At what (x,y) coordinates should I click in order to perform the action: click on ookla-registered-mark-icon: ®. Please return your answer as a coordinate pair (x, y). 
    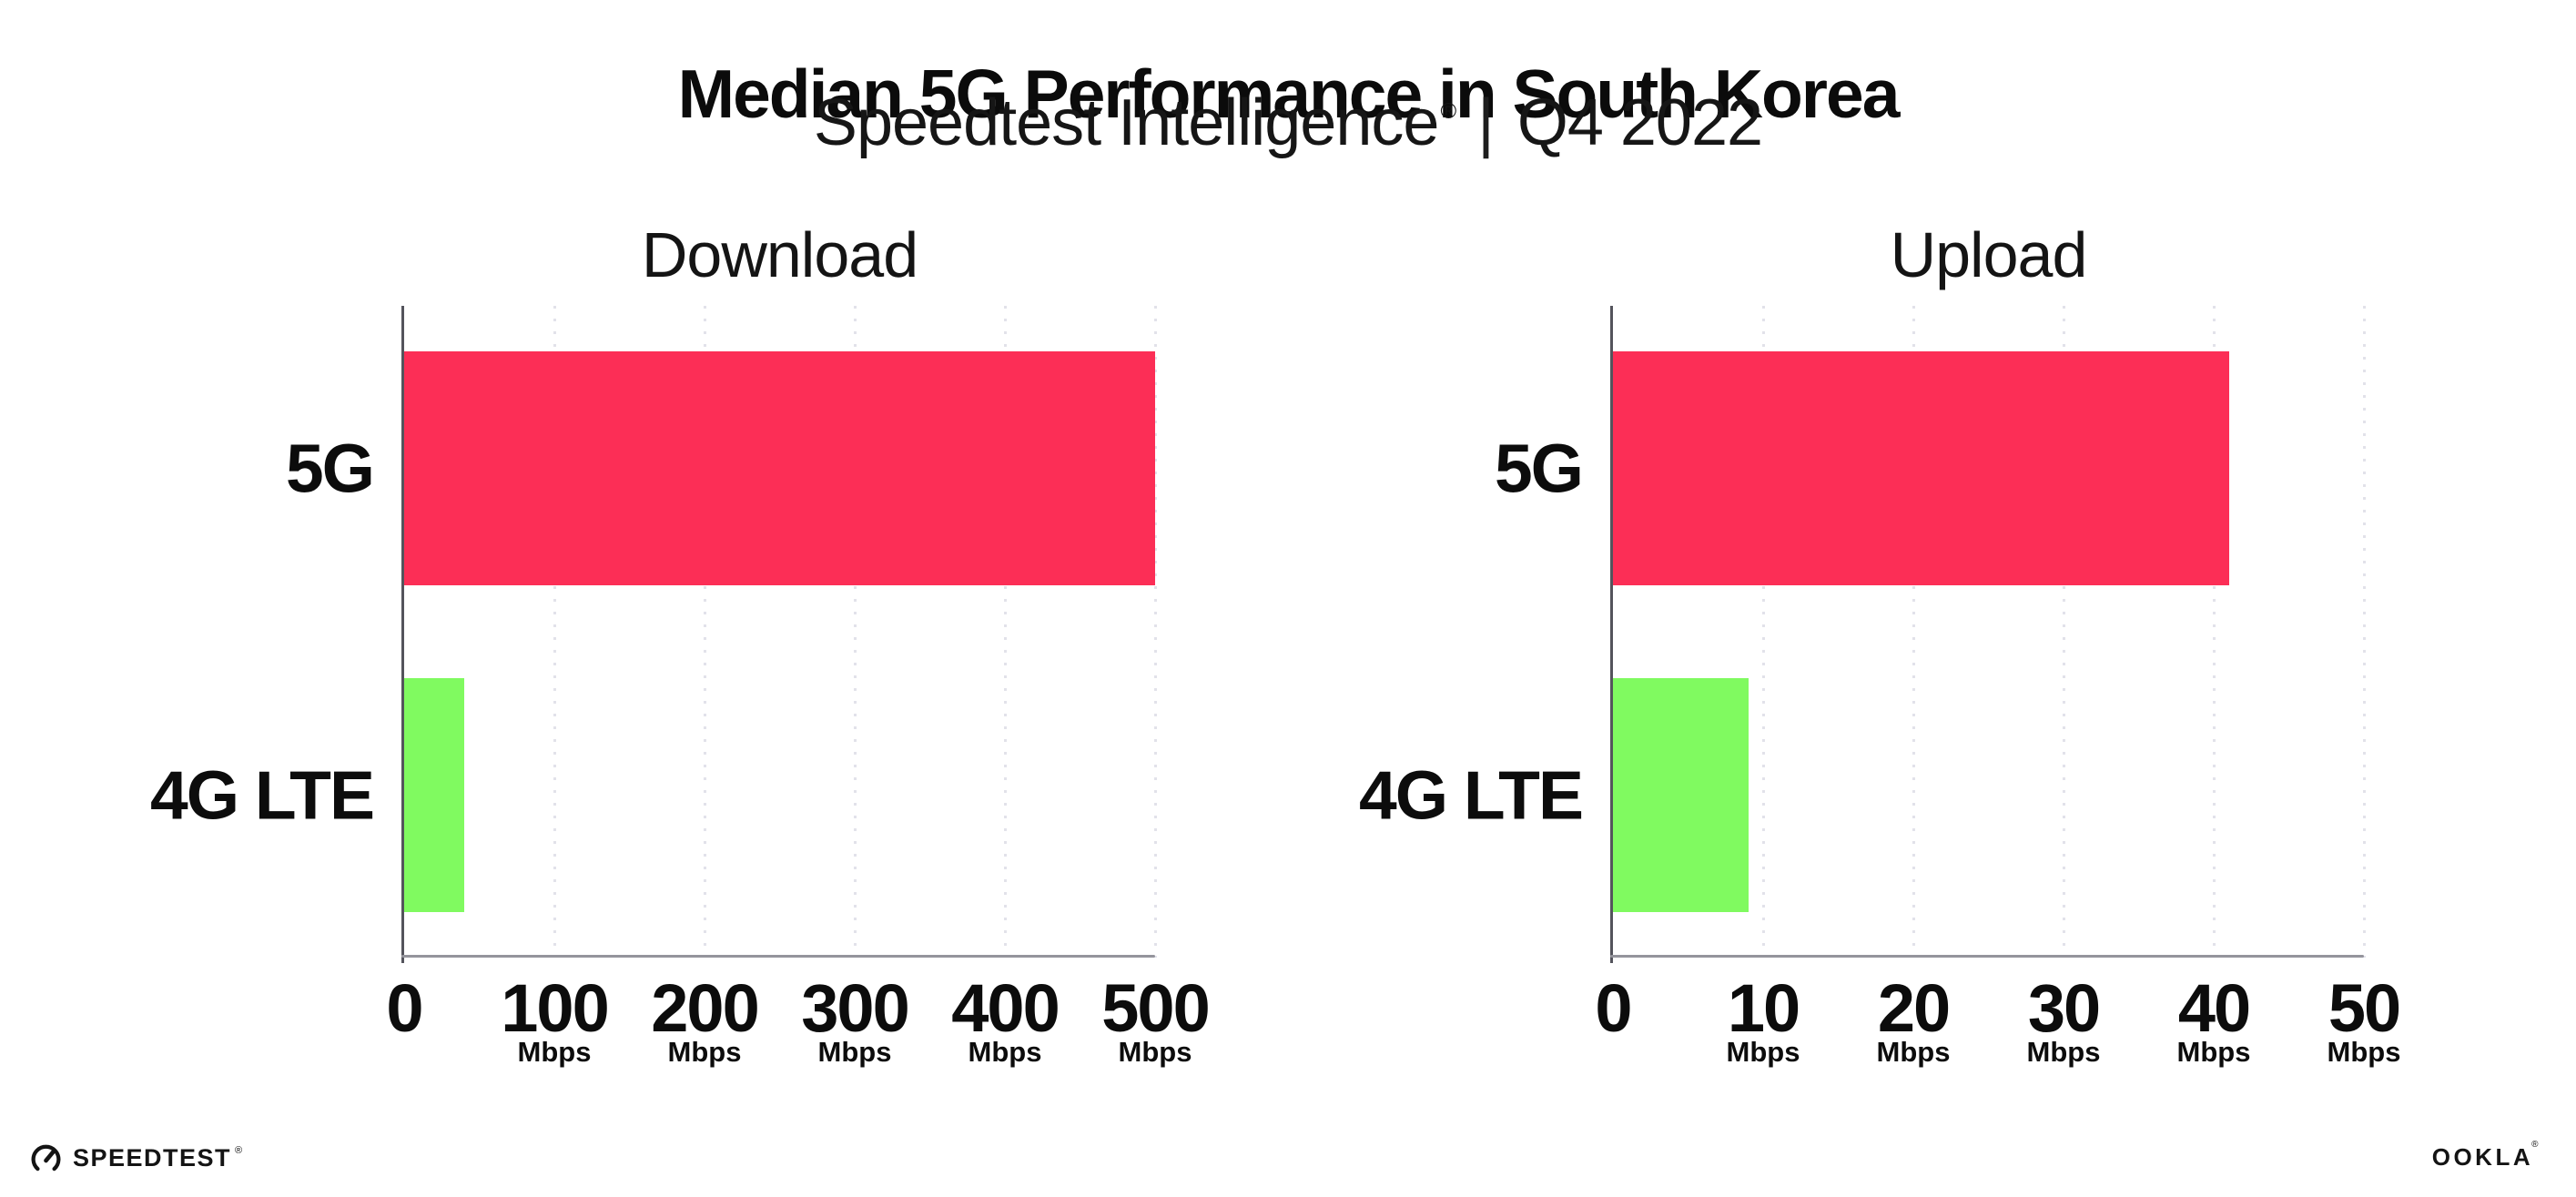
    Looking at the image, I should click on (2536, 1146).